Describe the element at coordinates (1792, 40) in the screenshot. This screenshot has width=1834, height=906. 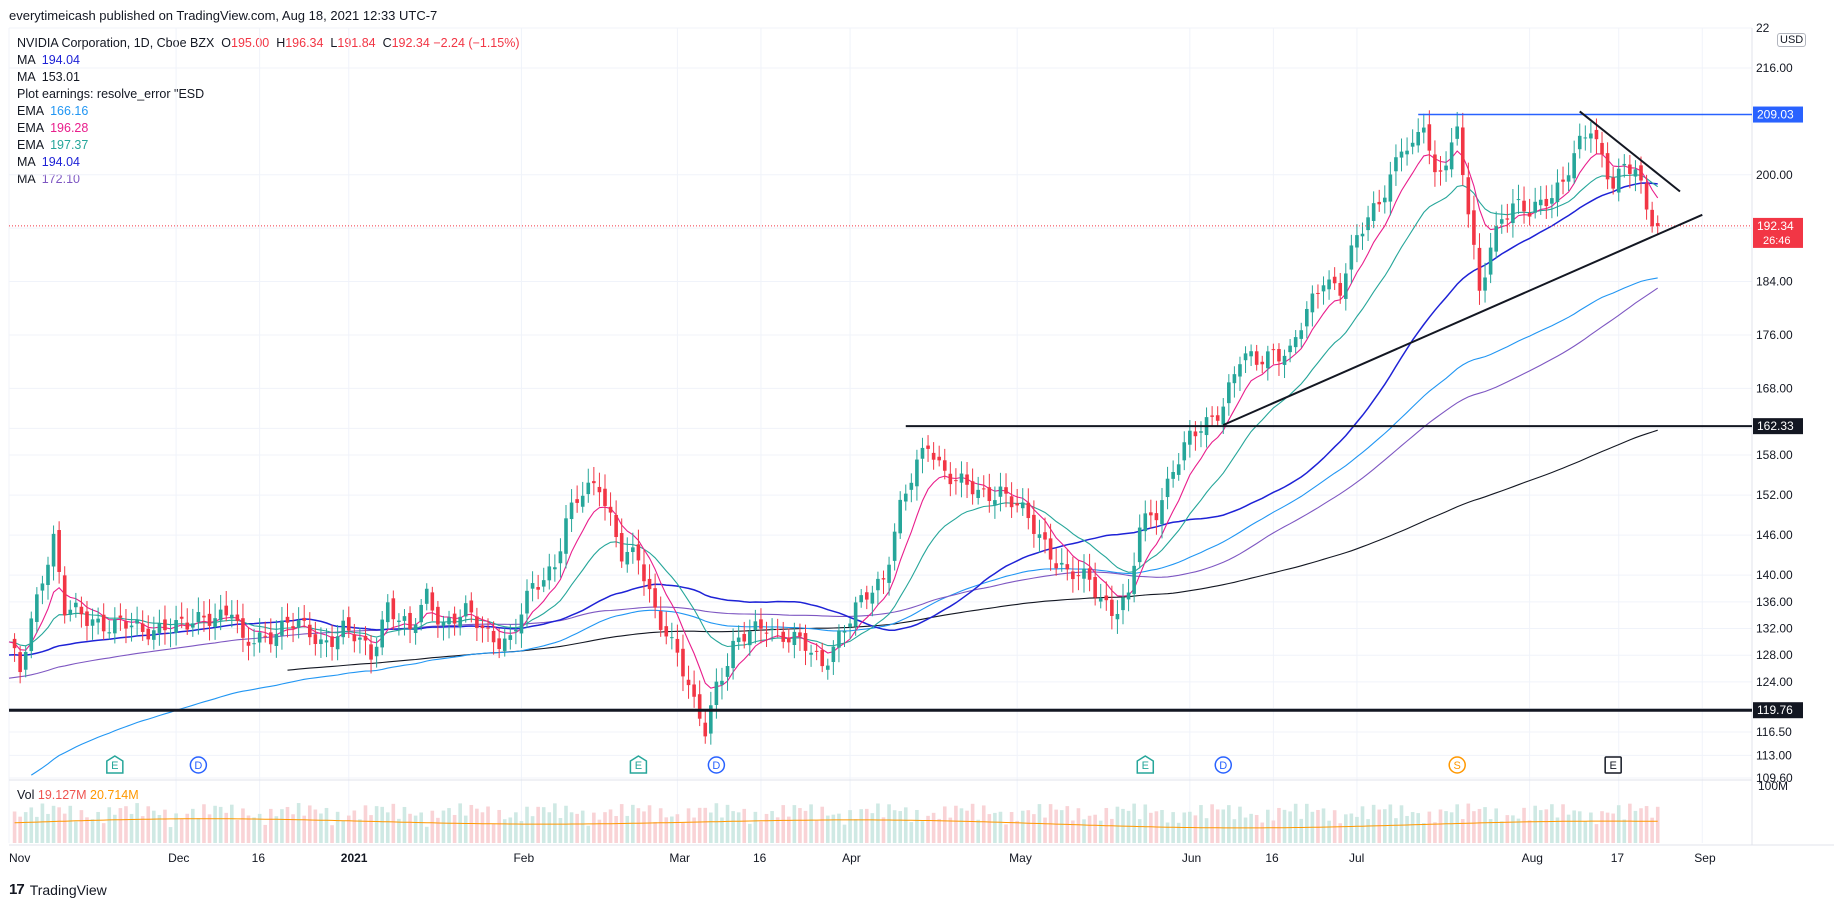
I see `currency-label: USD` at that location.